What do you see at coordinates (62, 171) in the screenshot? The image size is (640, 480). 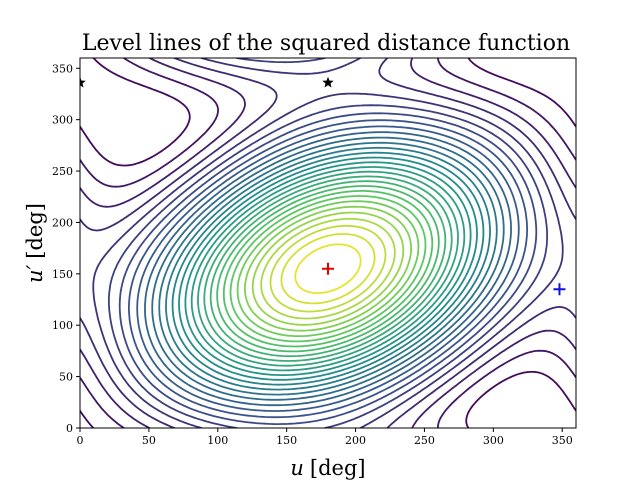 I see `y-tick-label: 250` at bounding box center [62, 171].